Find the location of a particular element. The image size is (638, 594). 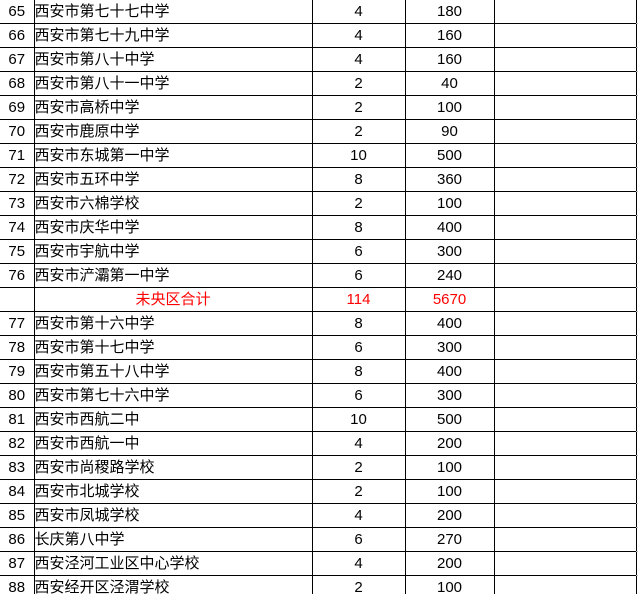

value-2-cell: 40 is located at coordinates (449, 83).